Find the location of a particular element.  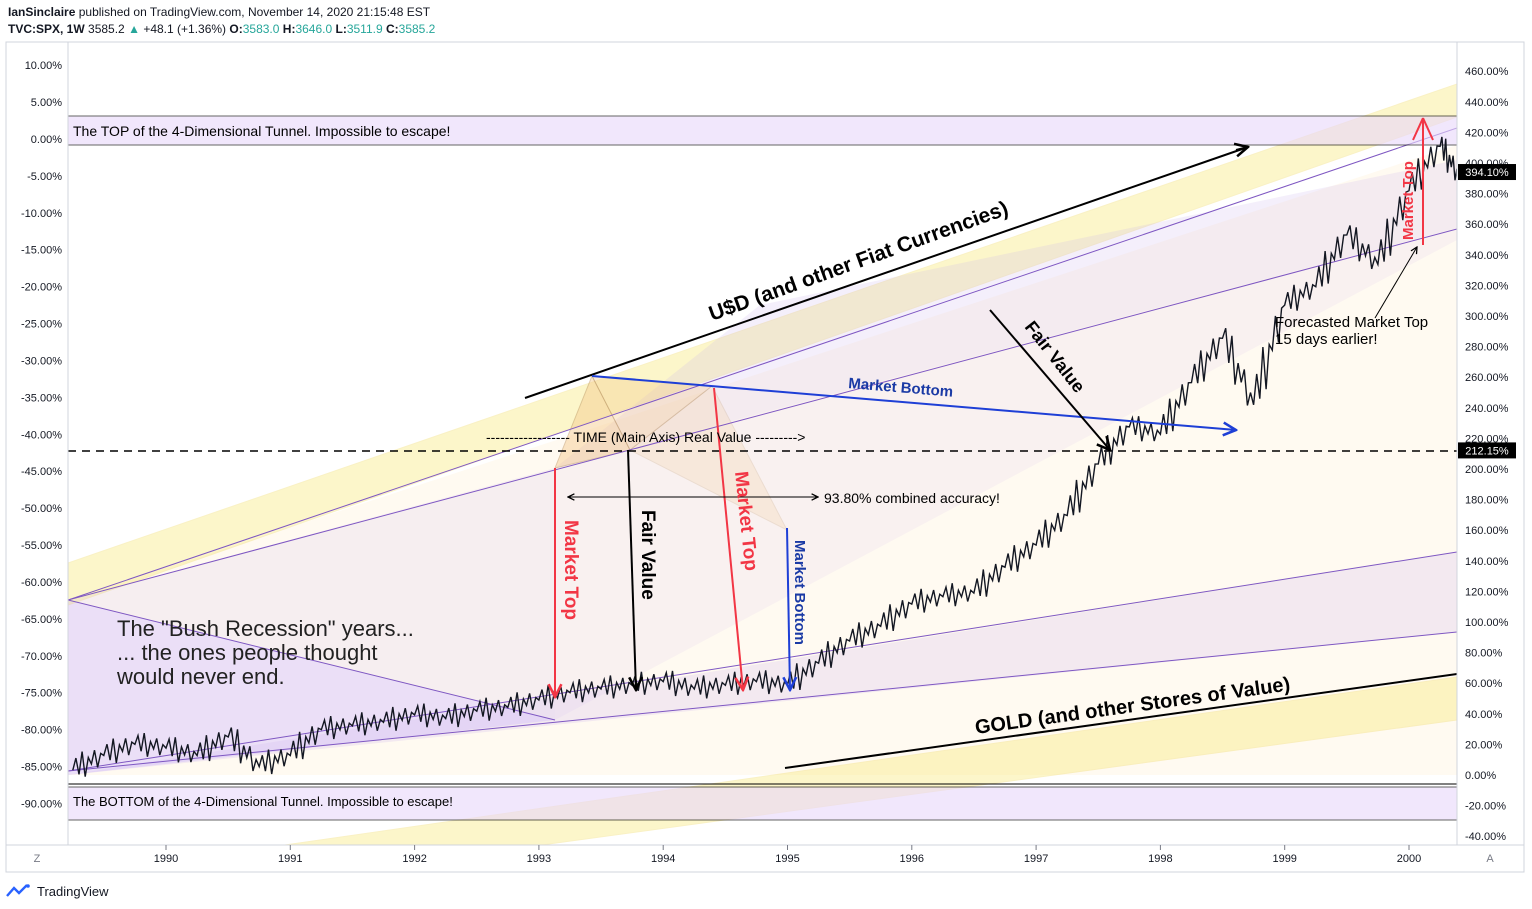

gold-trend-line is located at coordinates (1120, 721).